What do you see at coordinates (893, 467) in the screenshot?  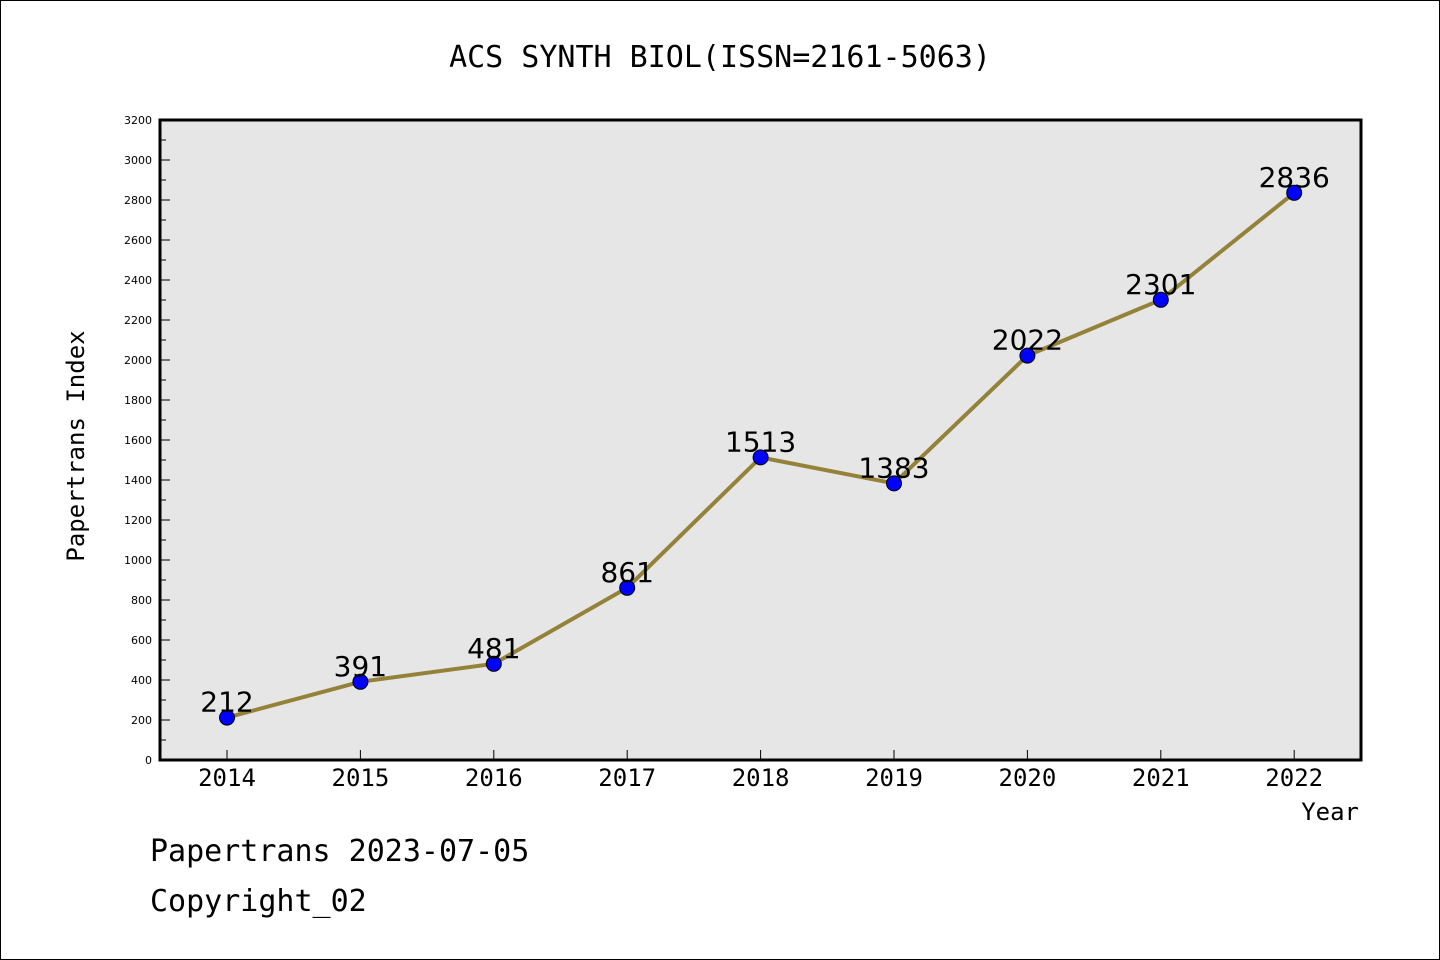 I see `data-label-2019: 1383` at bounding box center [893, 467].